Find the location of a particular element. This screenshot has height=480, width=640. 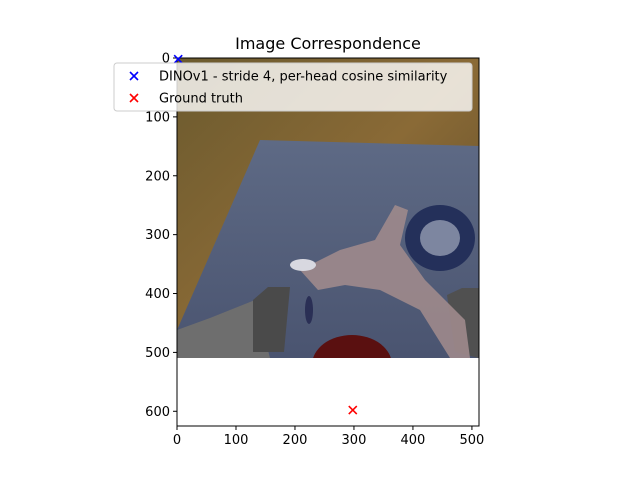

y-tick-label: 100 is located at coordinates (157, 117).